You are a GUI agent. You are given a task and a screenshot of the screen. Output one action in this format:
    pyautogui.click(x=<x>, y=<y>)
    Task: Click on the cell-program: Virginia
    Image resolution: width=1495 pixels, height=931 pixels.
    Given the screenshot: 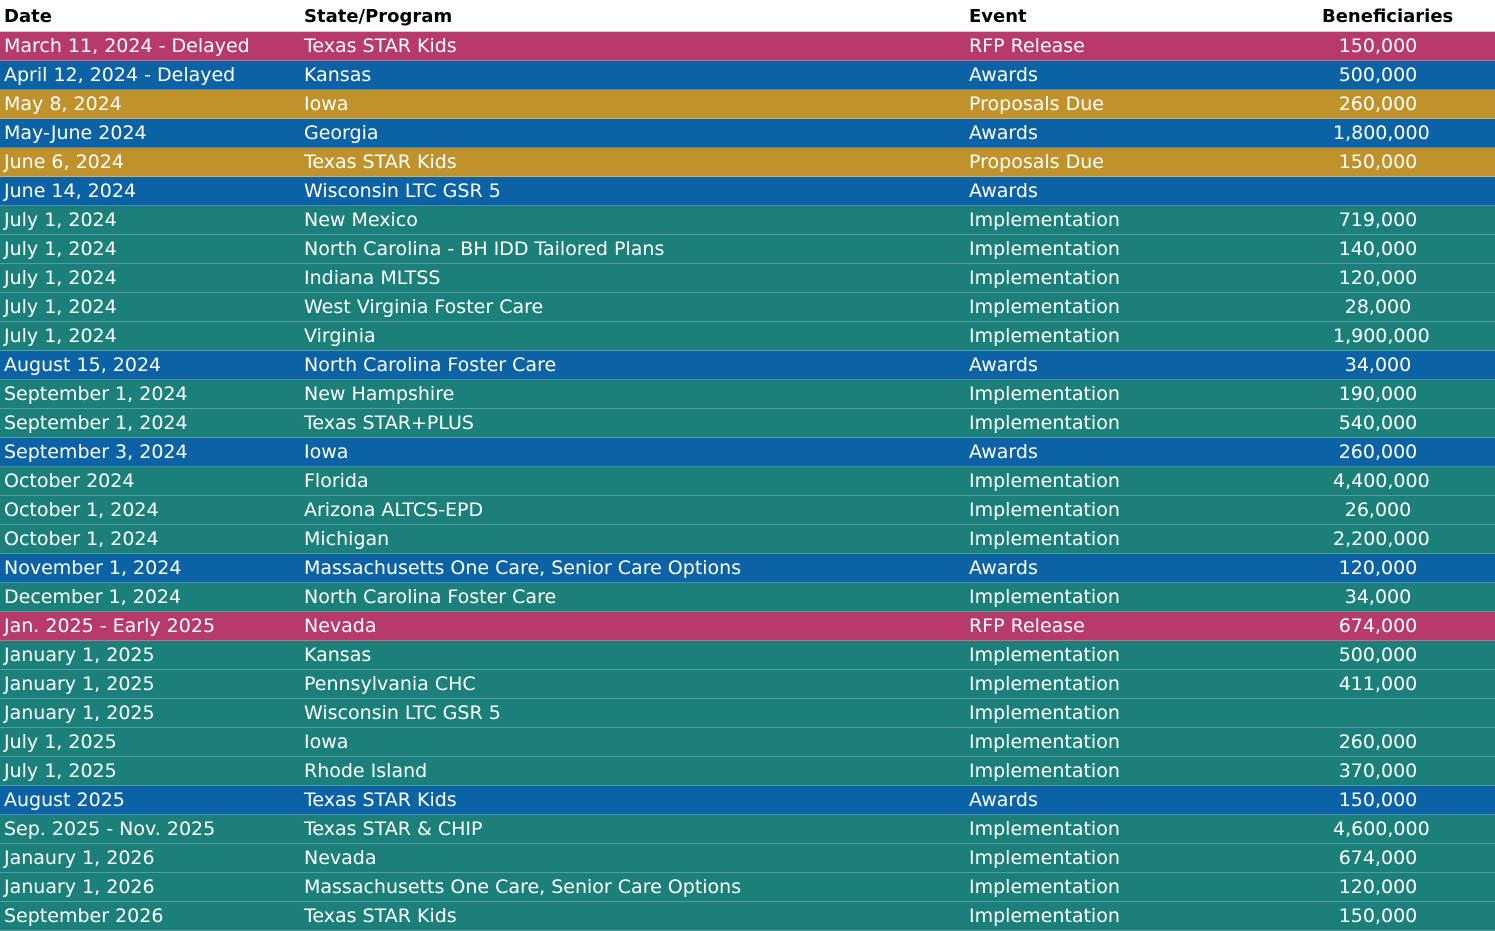 What is the action you would take?
    pyautogui.click(x=340, y=336)
    